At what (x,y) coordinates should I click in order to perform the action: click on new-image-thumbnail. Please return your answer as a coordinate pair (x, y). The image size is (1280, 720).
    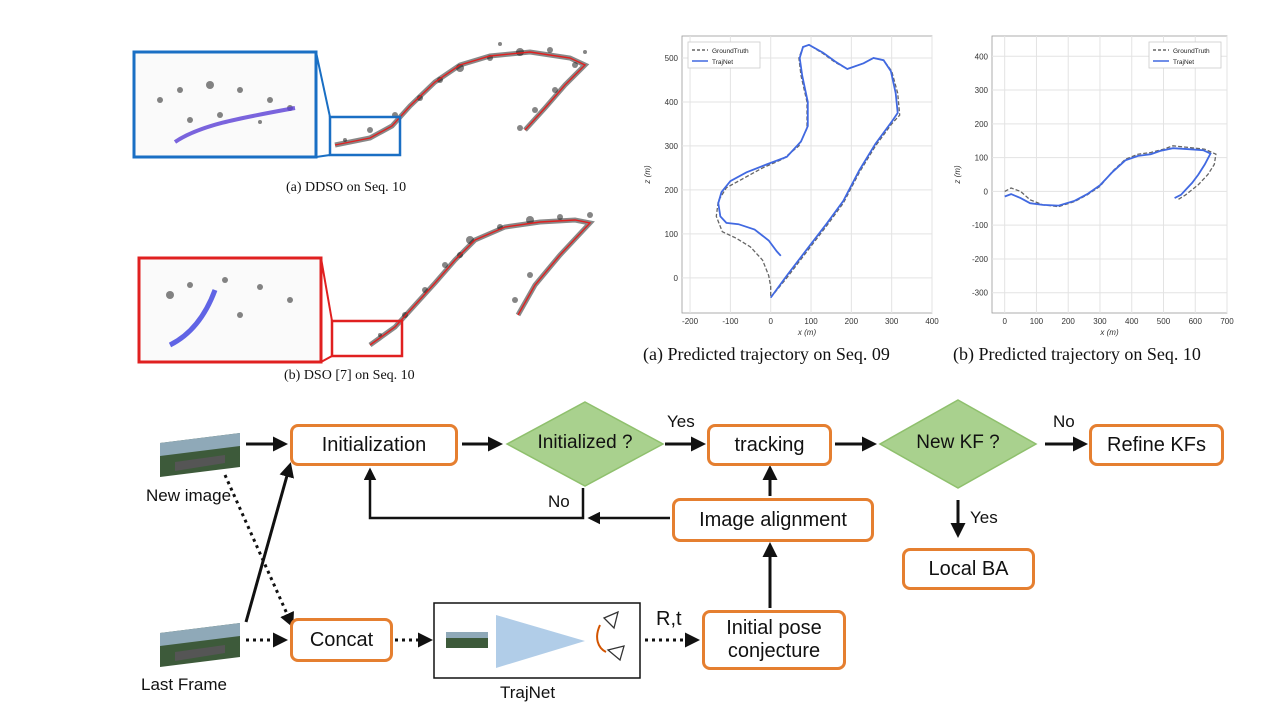
    Looking at the image, I should click on (200, 455).